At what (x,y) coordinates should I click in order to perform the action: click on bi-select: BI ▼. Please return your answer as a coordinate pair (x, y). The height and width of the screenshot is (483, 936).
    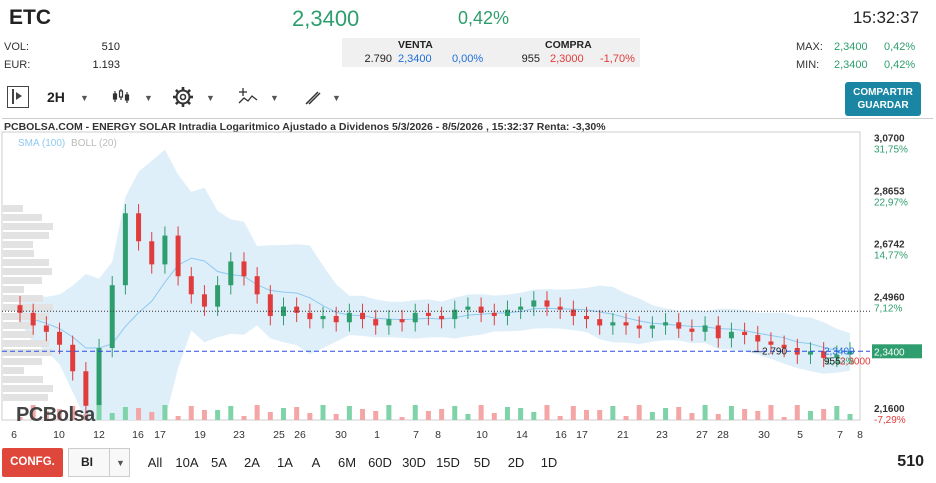
    Looking at the image, I should click on (99, 462).